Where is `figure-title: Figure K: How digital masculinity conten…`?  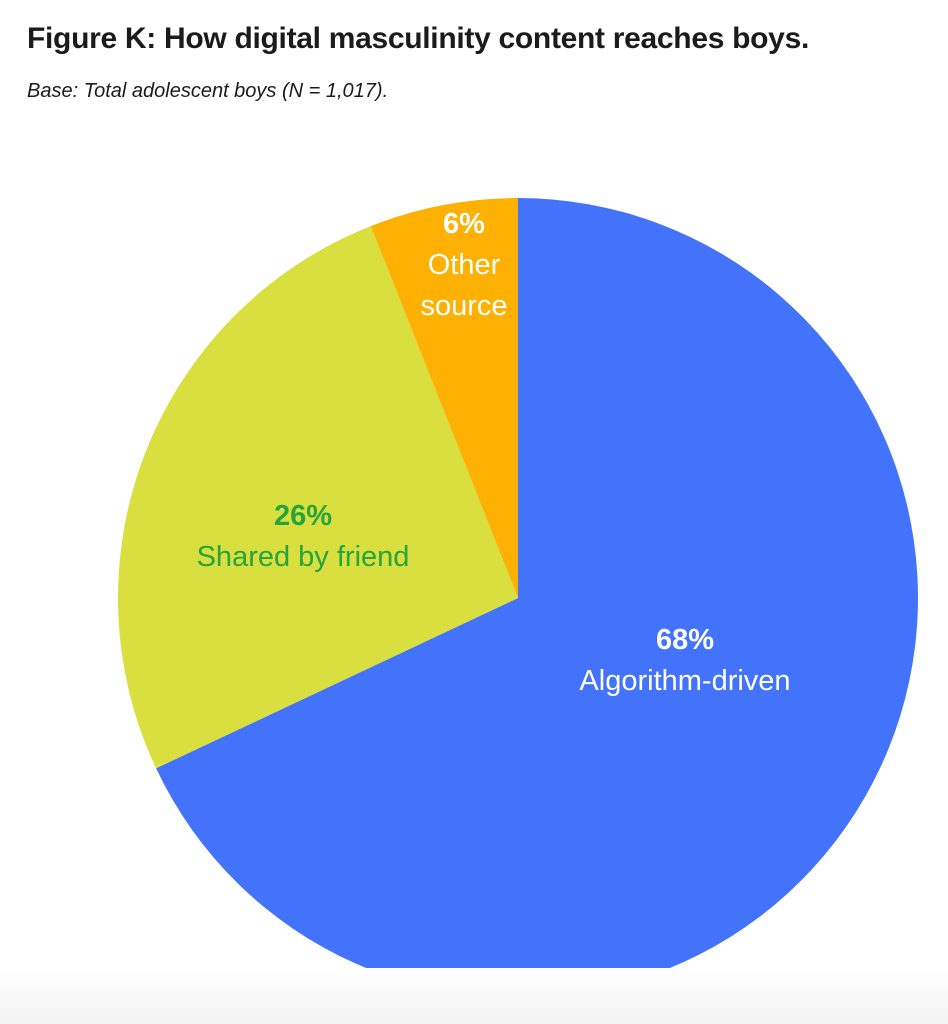
figure-title: Figure K: How digital masculinity conten… is located at coordinates (418, 38).